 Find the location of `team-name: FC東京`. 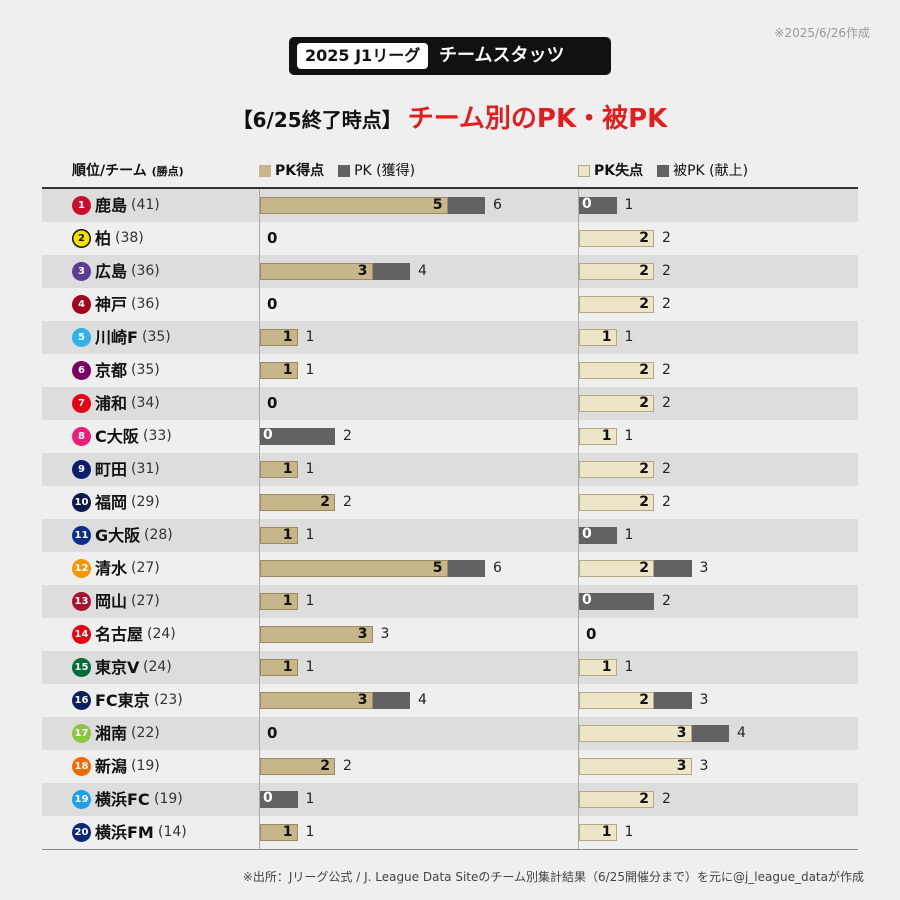

team-name: FC東京 is located at coordinates (122, 700).